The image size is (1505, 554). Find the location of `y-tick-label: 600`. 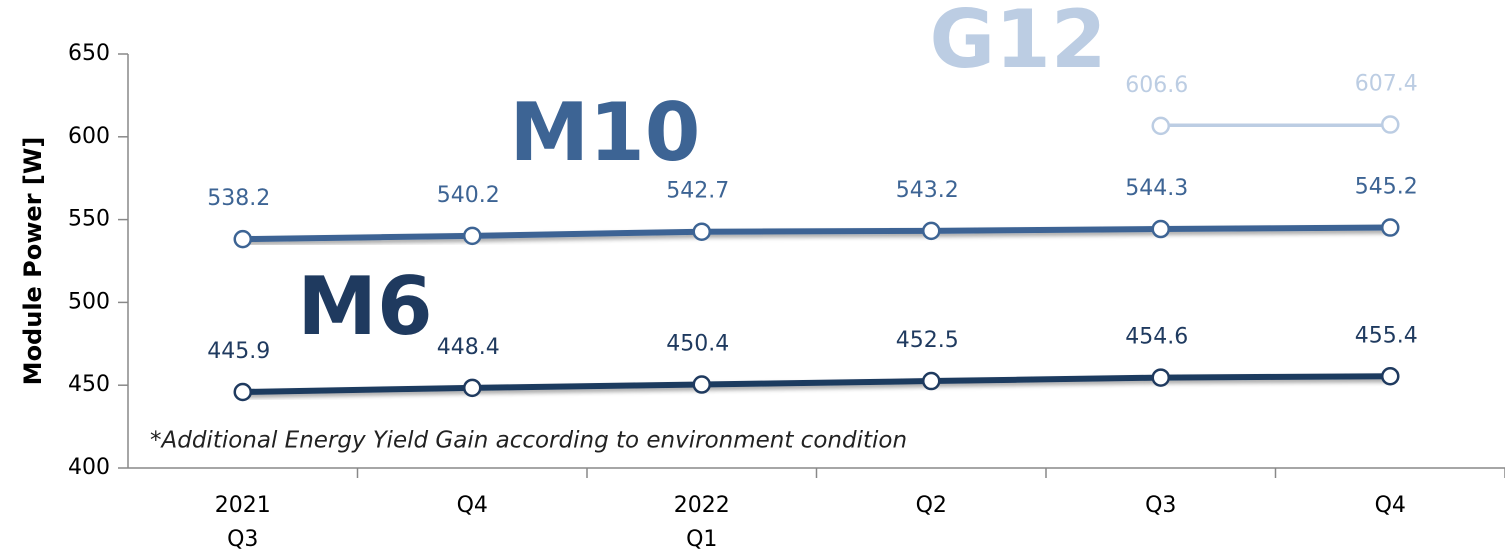

y-tick-label: 600 is located at coordinates (89, 136).